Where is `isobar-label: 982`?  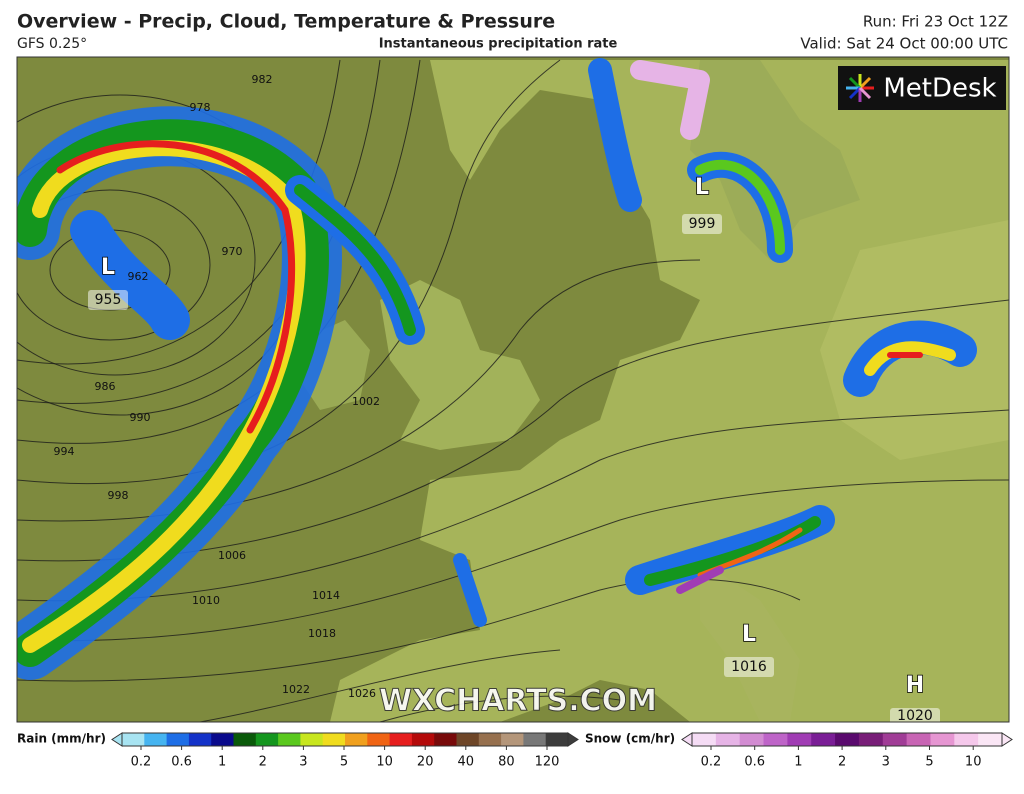 isobar-label: 982 is located at coordinates (262, 79).